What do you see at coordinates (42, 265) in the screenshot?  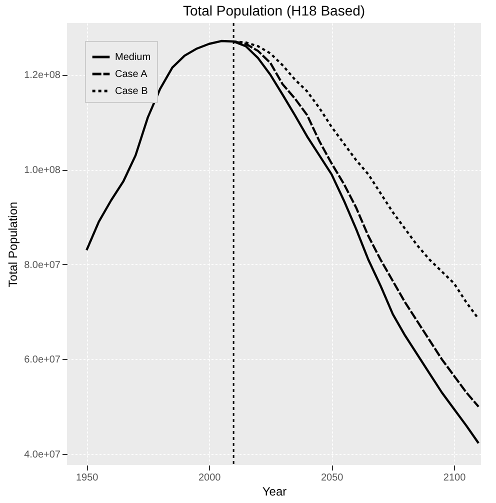 I see `y-tick-label: 8.0e+07` at bounding box center [42, 265].